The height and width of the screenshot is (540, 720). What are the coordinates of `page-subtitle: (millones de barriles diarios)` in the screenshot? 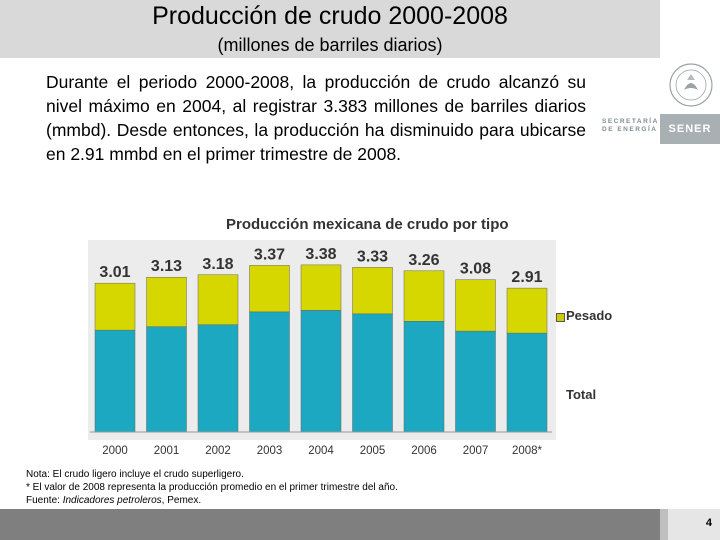 It's located at (330, 45).